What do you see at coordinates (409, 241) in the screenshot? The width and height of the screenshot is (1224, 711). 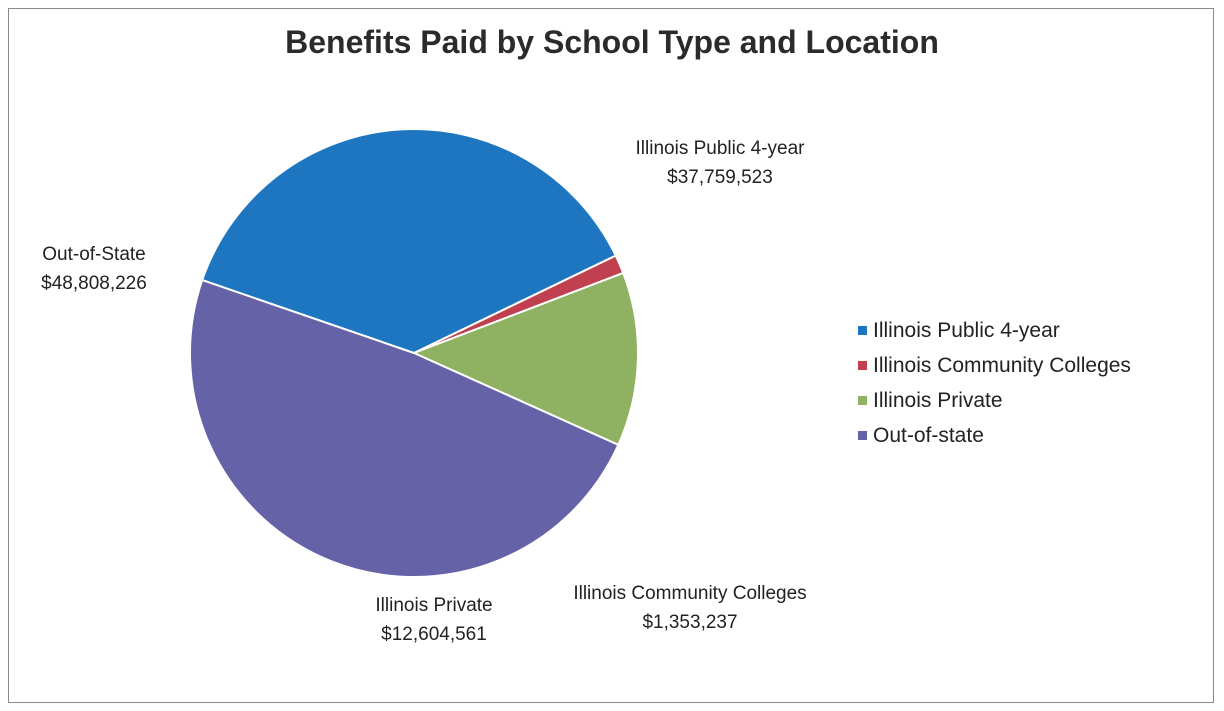 I see `slice-public-4yr` at bounding box center [409, 241].